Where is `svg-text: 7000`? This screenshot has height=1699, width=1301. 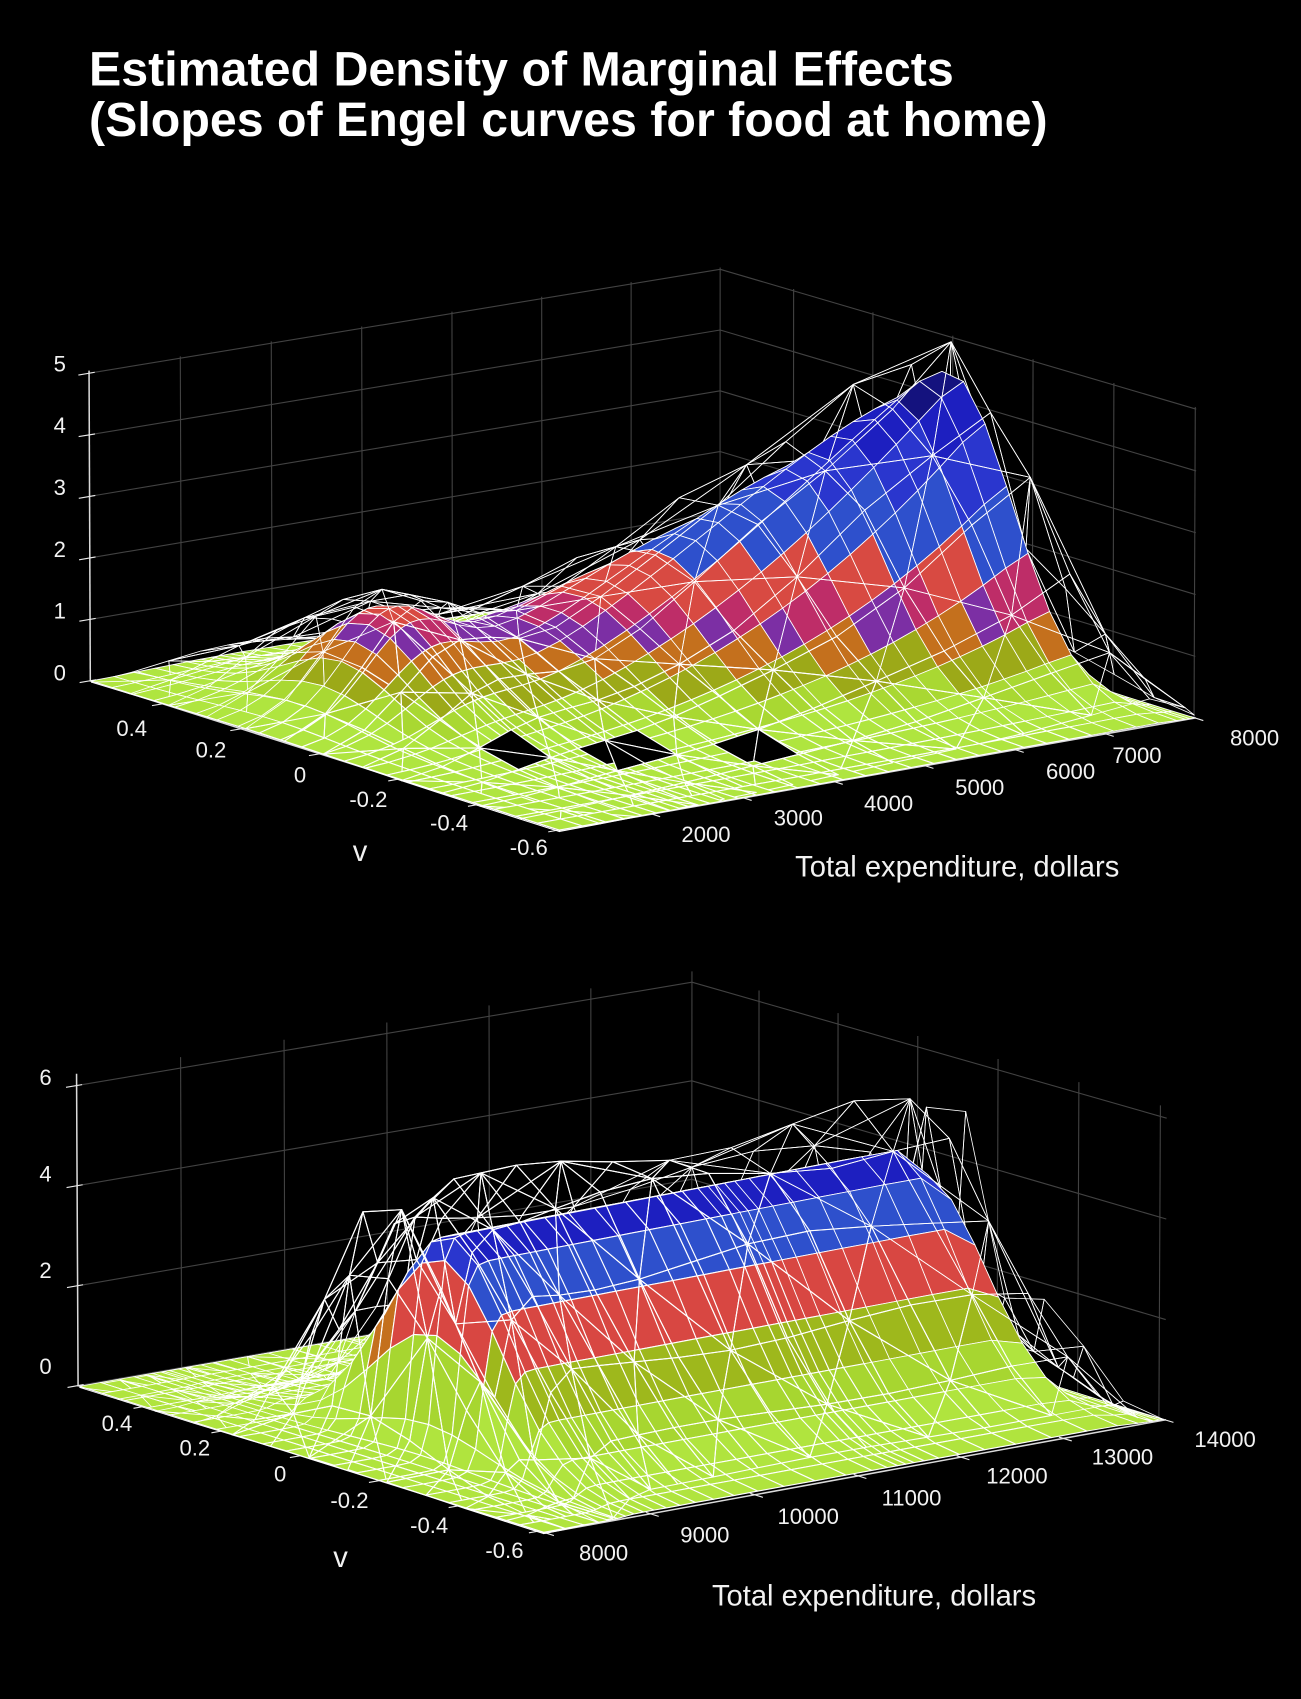 svg-text: 7000 is located at coordinates (1136, 755).